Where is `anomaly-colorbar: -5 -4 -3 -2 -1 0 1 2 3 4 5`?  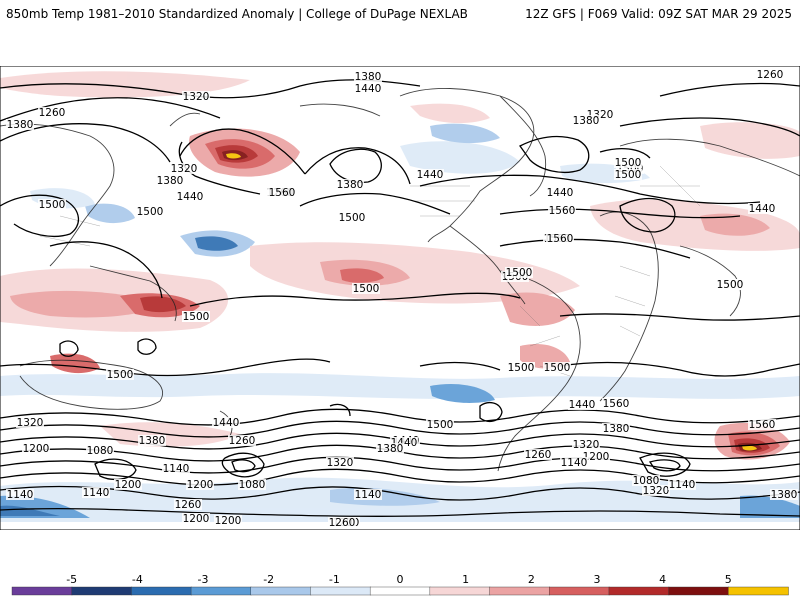 anomaly-colorbar: -5 -4 -3 -2 -1 0 1 2 3 4 5 is located at coordinates (400, 585).